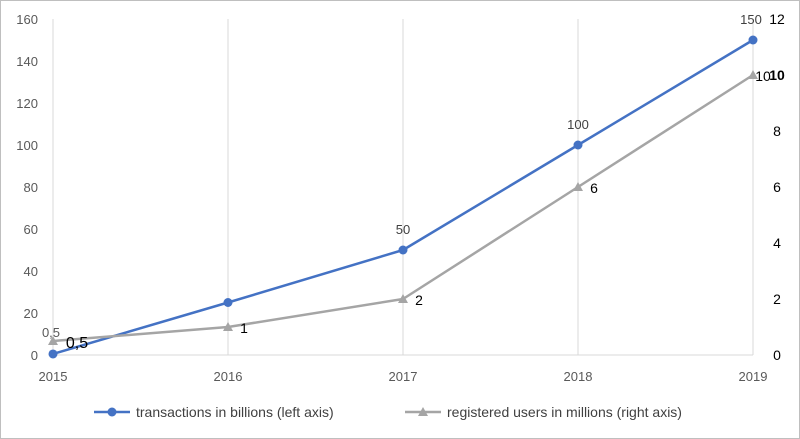  I want to click on left-tick-label: 40, so click(31, 271).